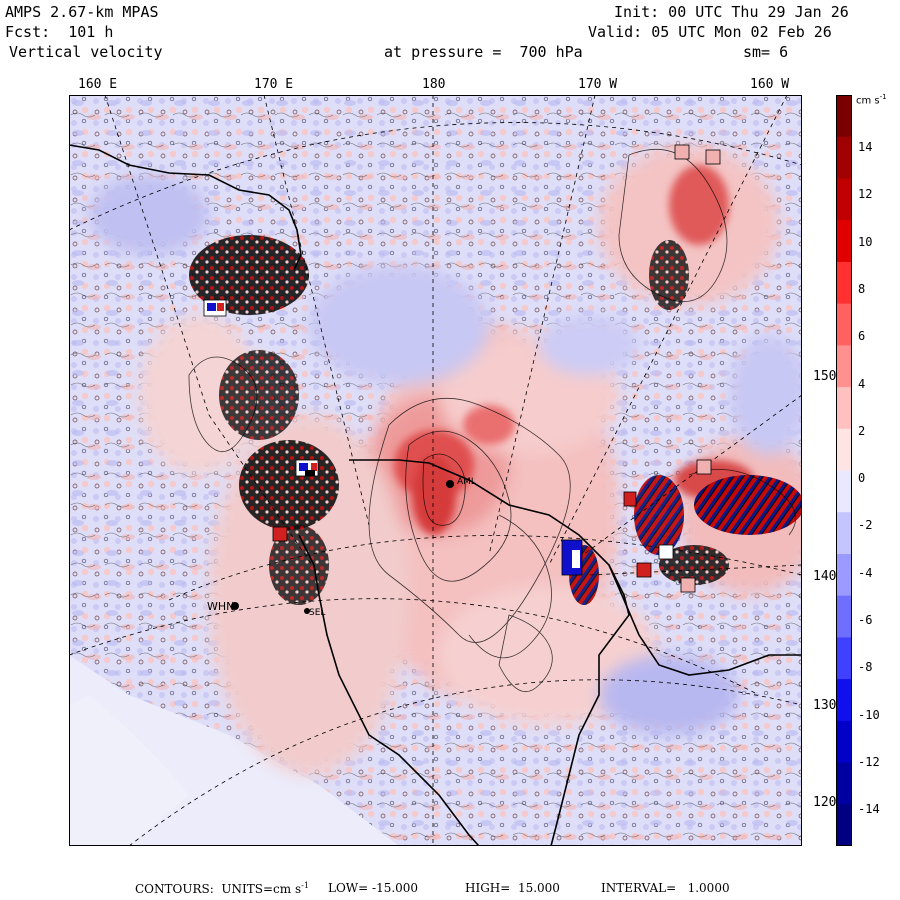 This screenshot has width=900, height=900. Describe the element at coordinates (98, 84) in the screenshot. I see `lon-label-160e: 160 E` at that location.